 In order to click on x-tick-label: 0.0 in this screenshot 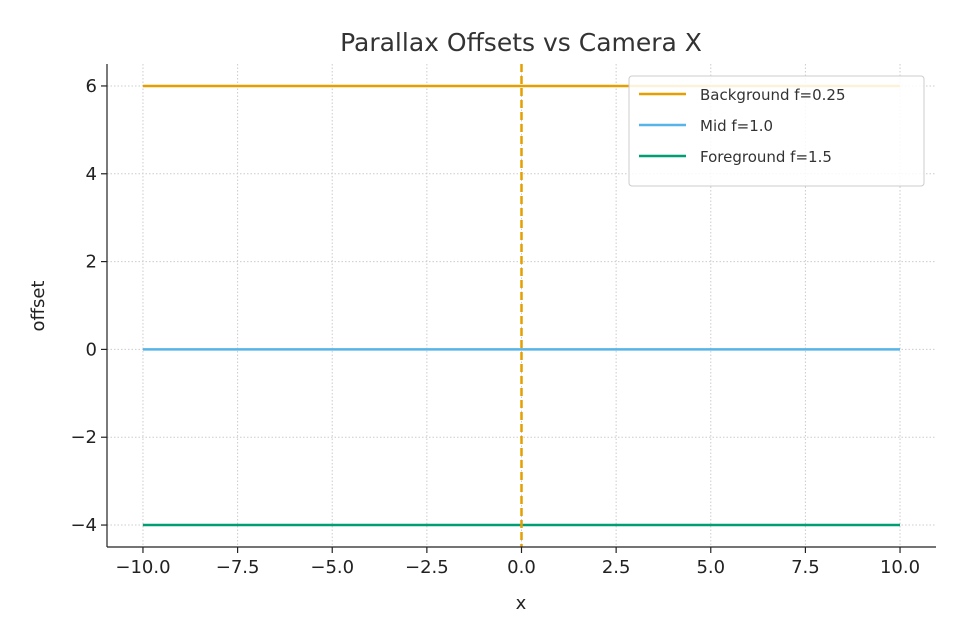, I will do `click(521, 567)`.